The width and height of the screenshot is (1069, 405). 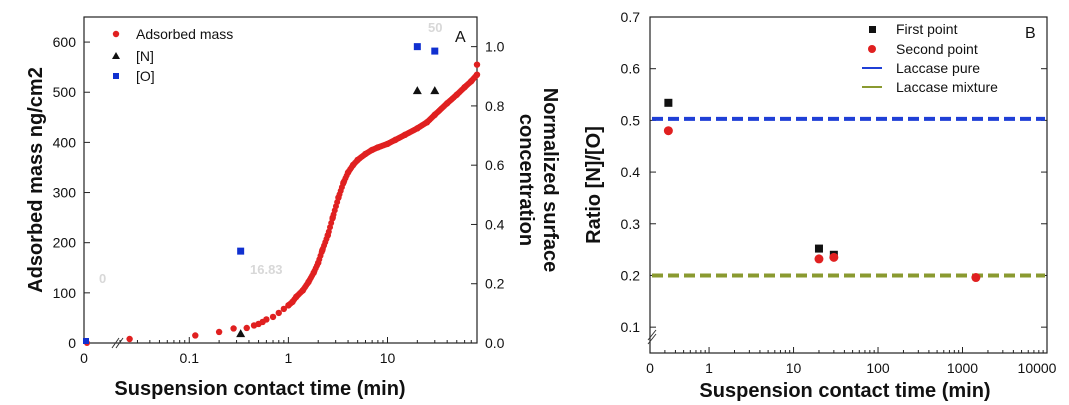 What do you see at coordinates (652, 337) in the screenshot?
I see `panel-b-axis-break` at bounding box center [652, 337].